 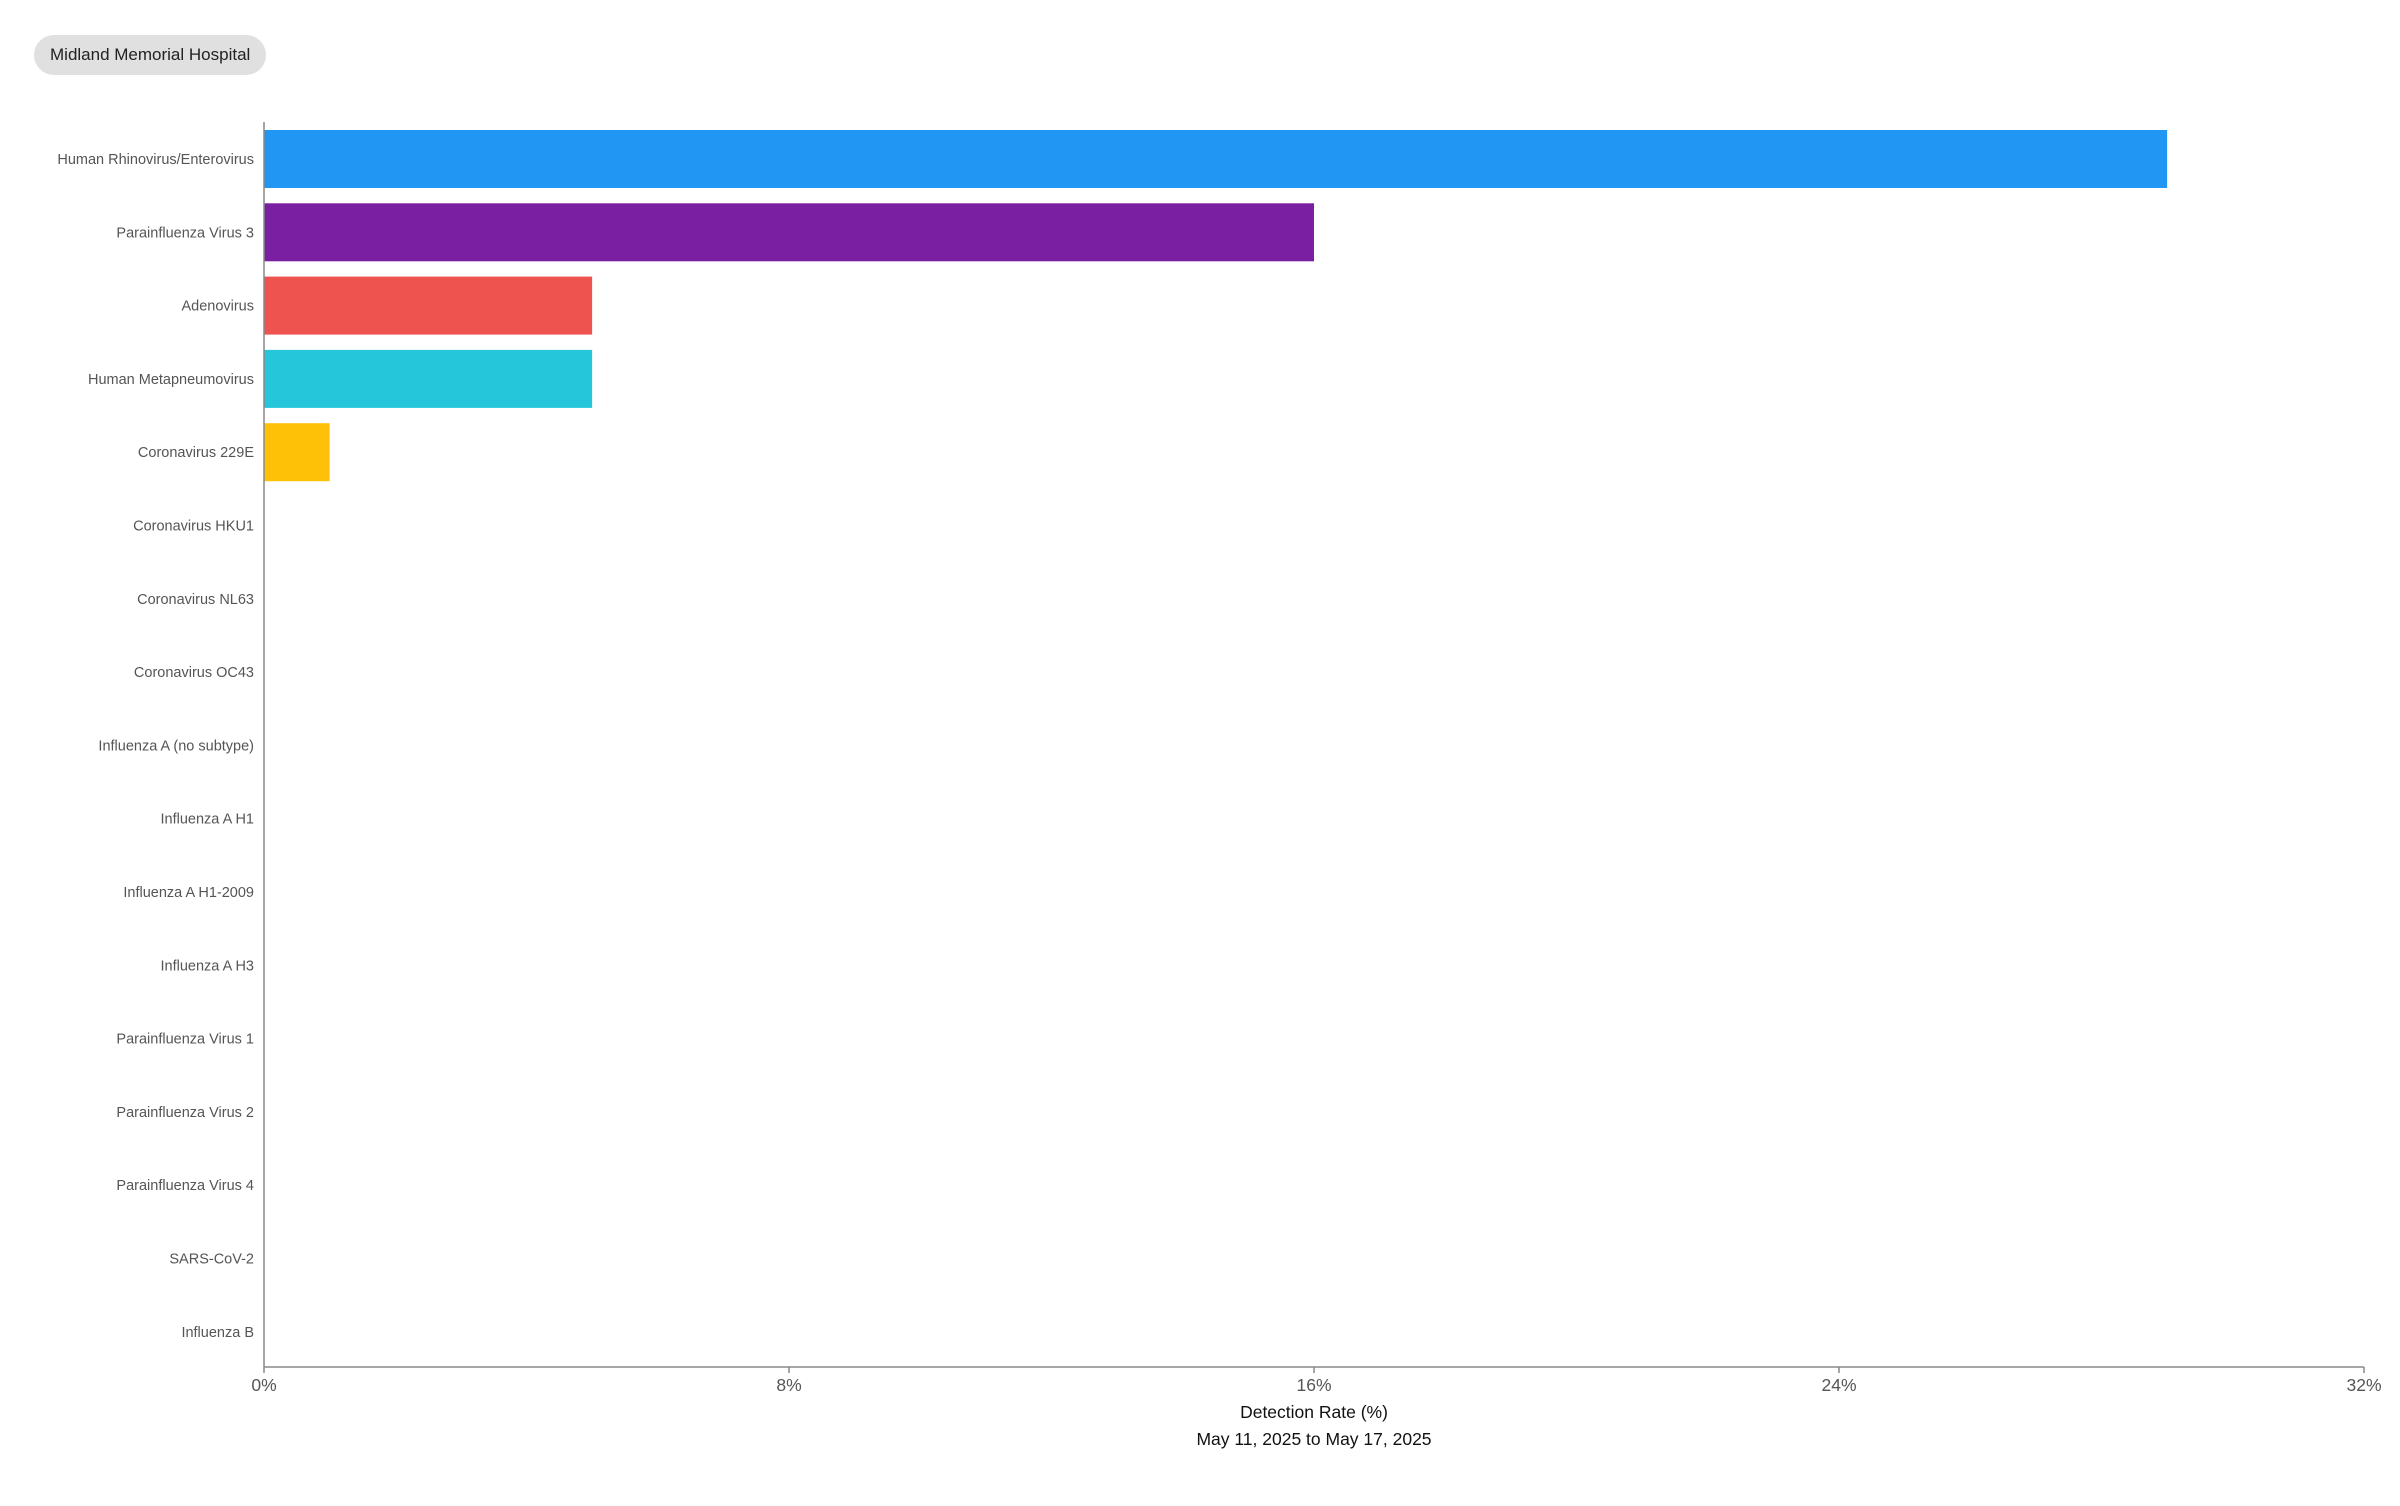 What do you see at coordinates (1216, 159) in the screenshot?
I see `bar-human-rhinovirus-enterovirus` at bounding box center [1216, 159].